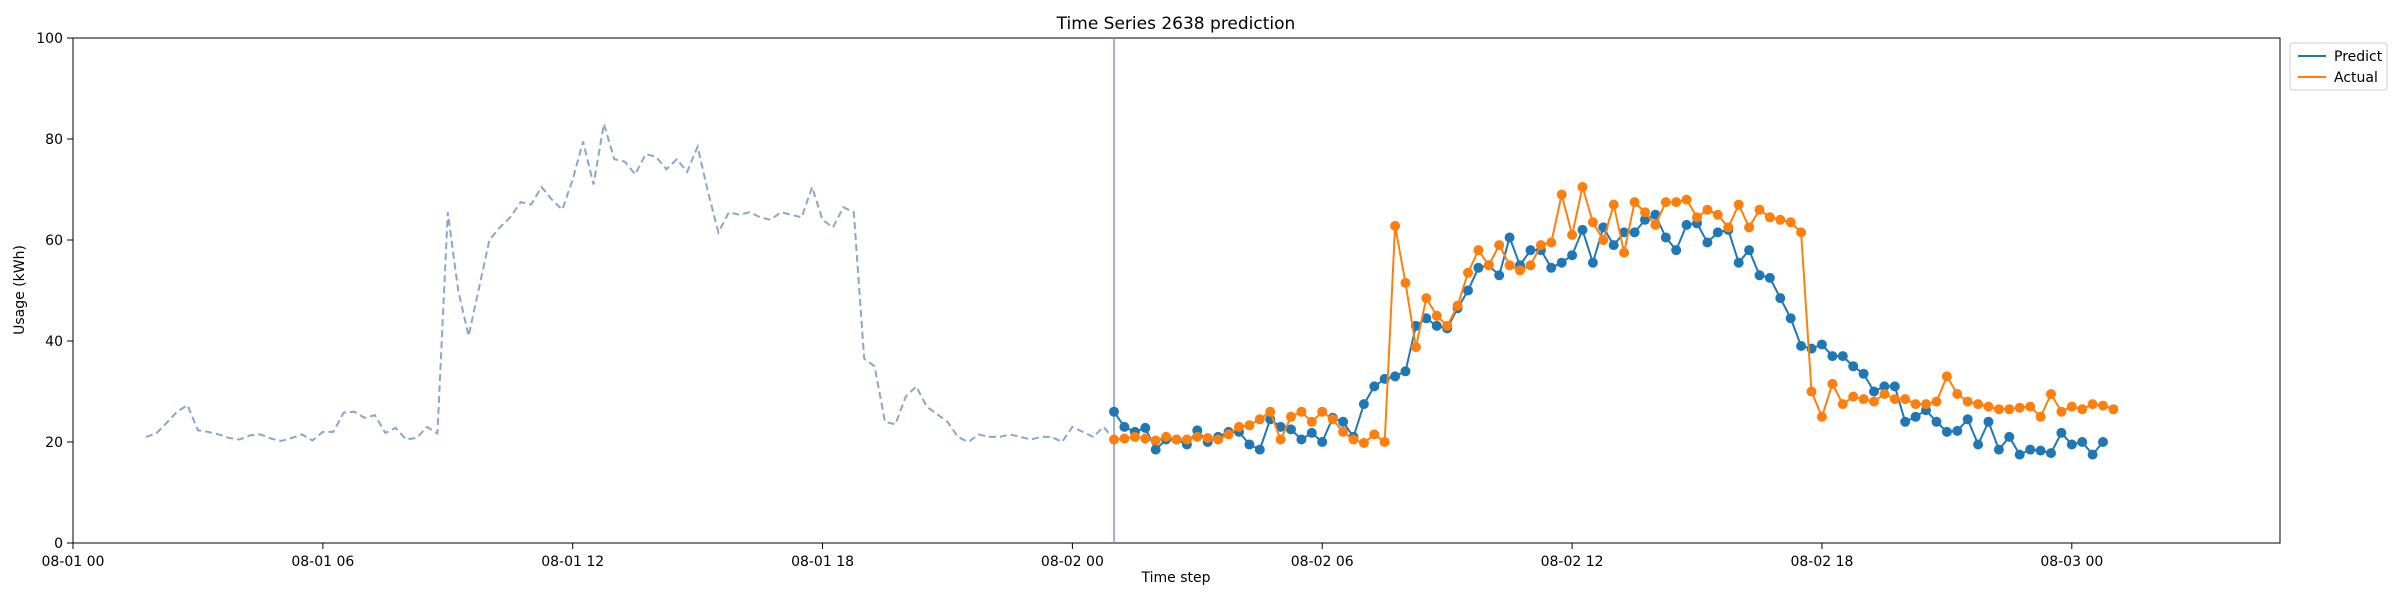 Image resolution: width=2400 pixels, height=600 pixels. What do you see at coordinates (1322, 562) in the screenshot?
I see `x-tick-label: 08-02 06` at bounding box center [1322, 562].